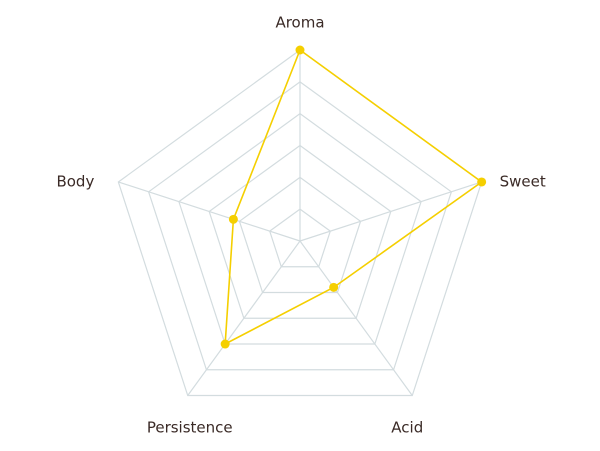 Image resolution: width=600 pixels, height=451 pixels. What do you see at coordinates (75, 181) in the screenshot?
I see `axis-label: Body` at bounding box center [75, 181].